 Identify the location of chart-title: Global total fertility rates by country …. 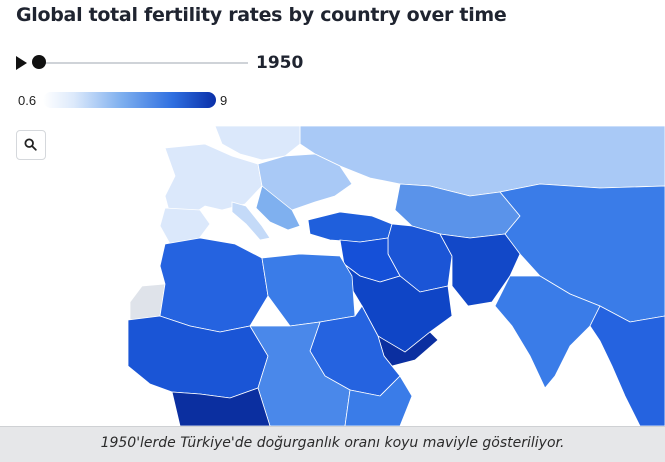
(261, 15).